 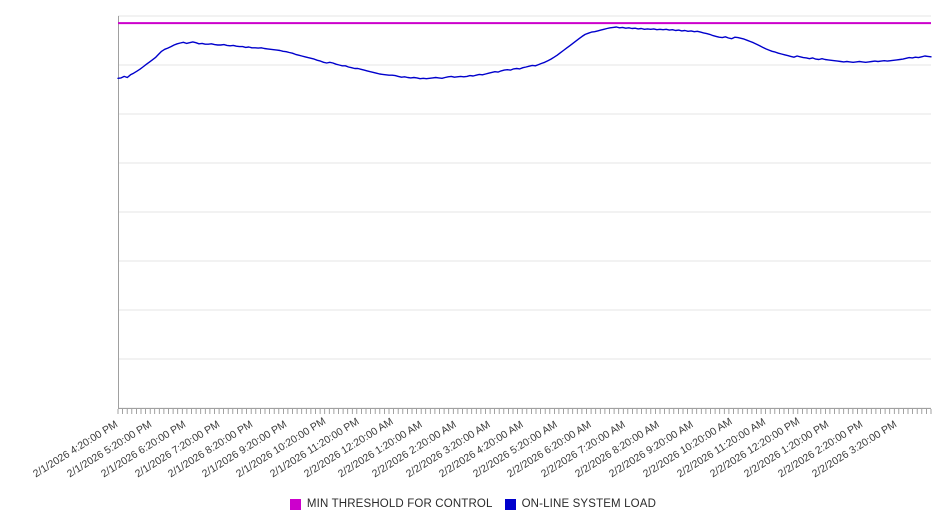 What do you see at coordinates (524, 53) in the screenshot?
I see `series-line-on-line-system-load` at bounding box center [524, 53].